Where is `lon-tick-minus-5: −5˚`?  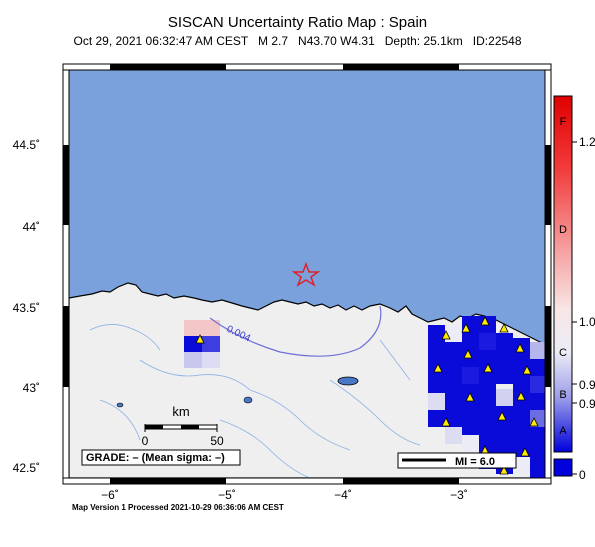
lon-tick-minus-5: −5˚ is located at coordinates (227, 495).